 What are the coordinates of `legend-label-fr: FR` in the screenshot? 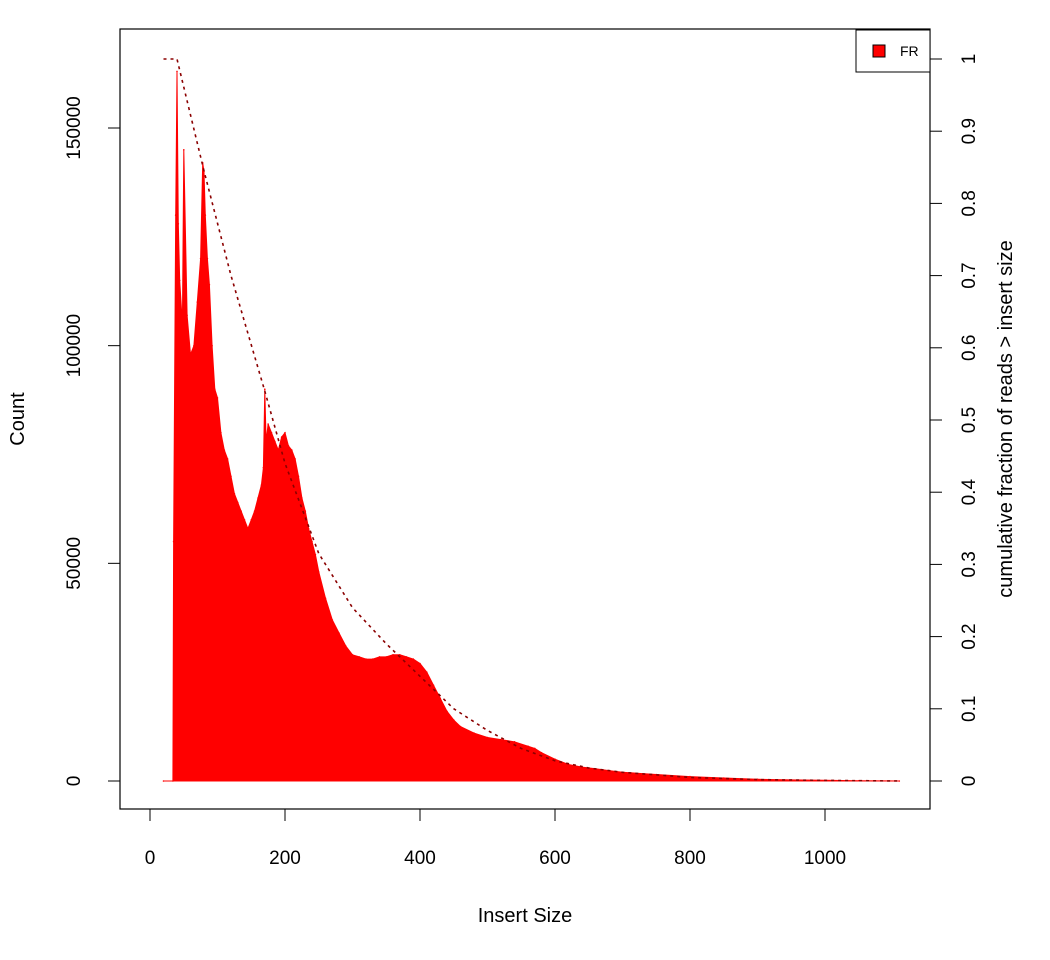 It's located at (909, 51).